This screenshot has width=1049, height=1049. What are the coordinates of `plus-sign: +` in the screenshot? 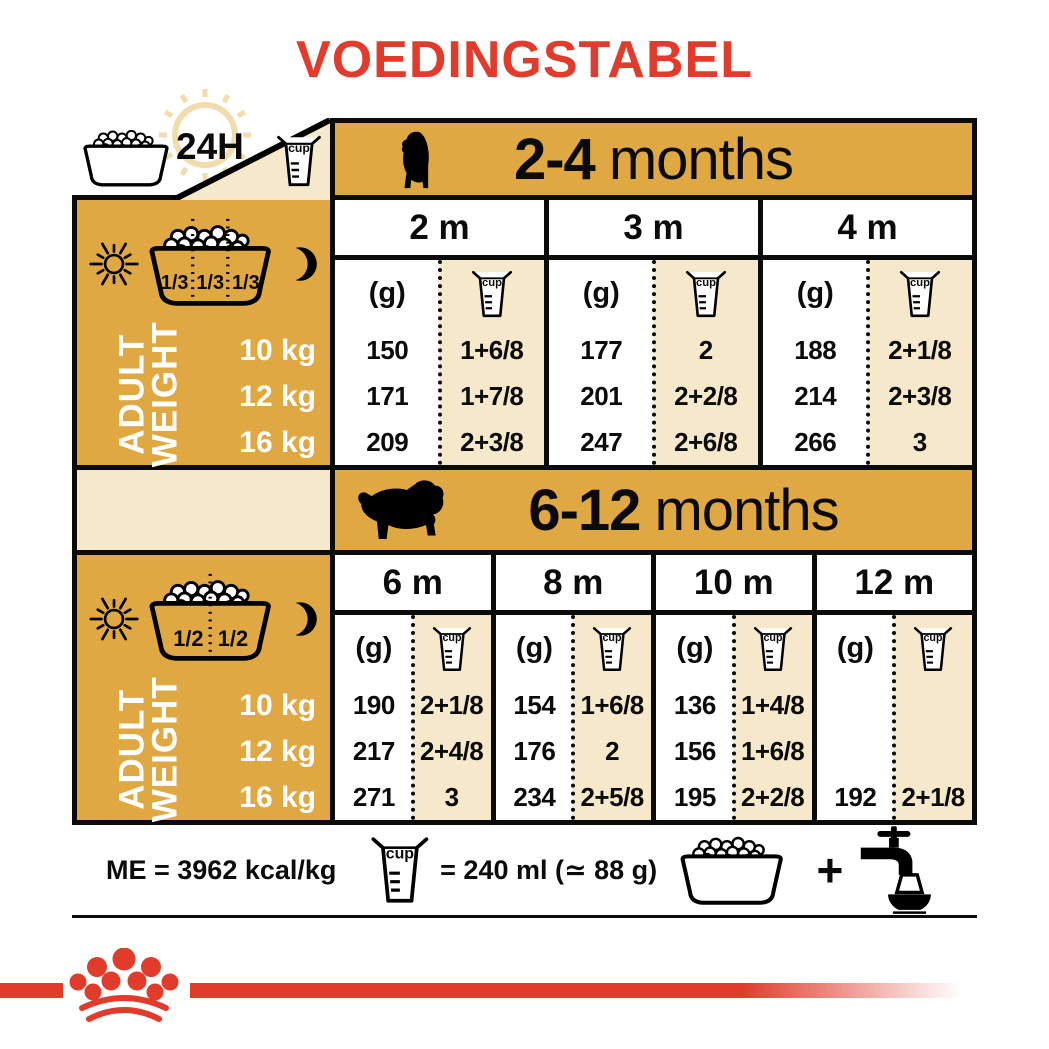 It's located at (830, 870).